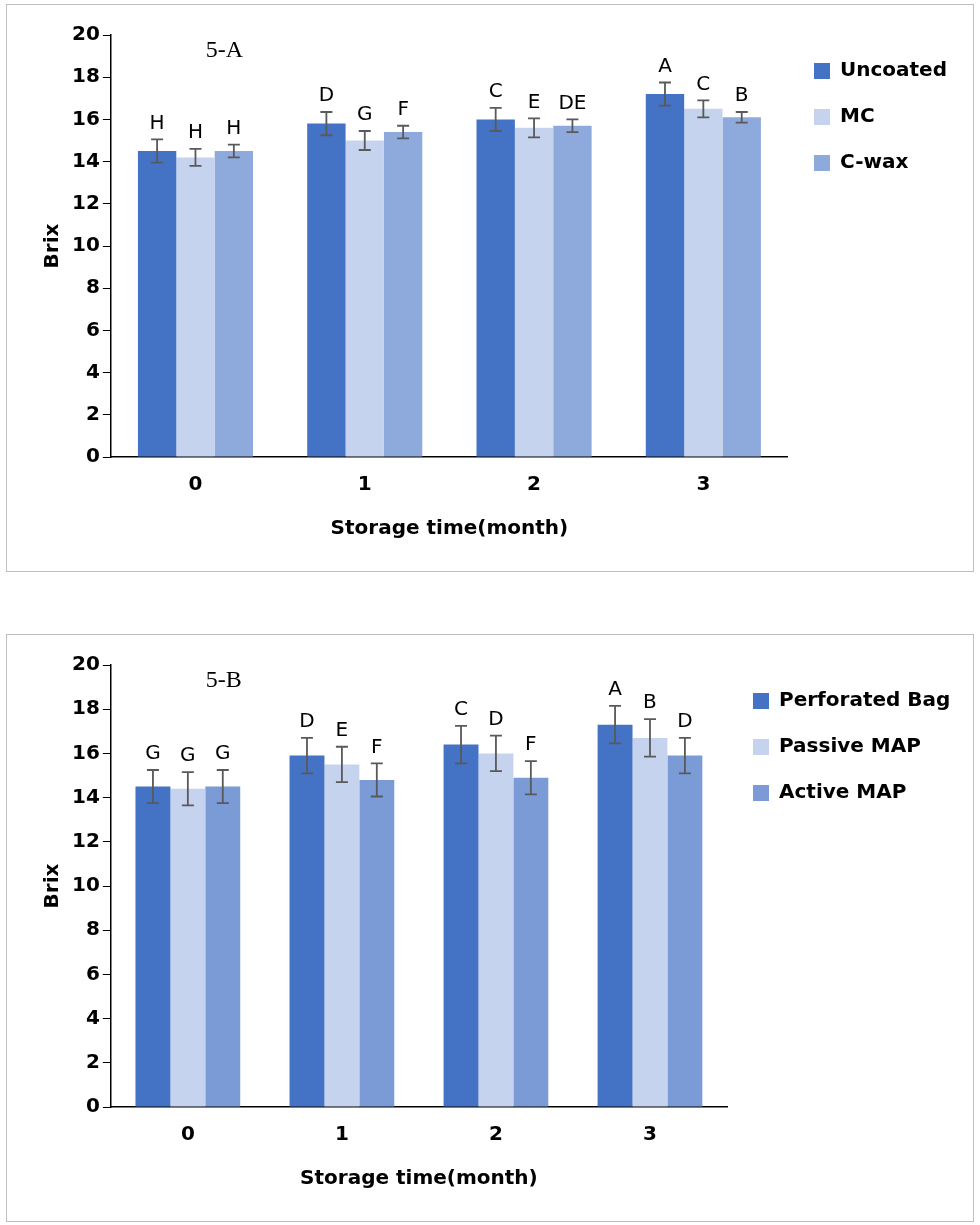 Image resolution: width=980 pixels, height=1225 pixels. I want to click on legend-label: C-wax, so click(874, 161).